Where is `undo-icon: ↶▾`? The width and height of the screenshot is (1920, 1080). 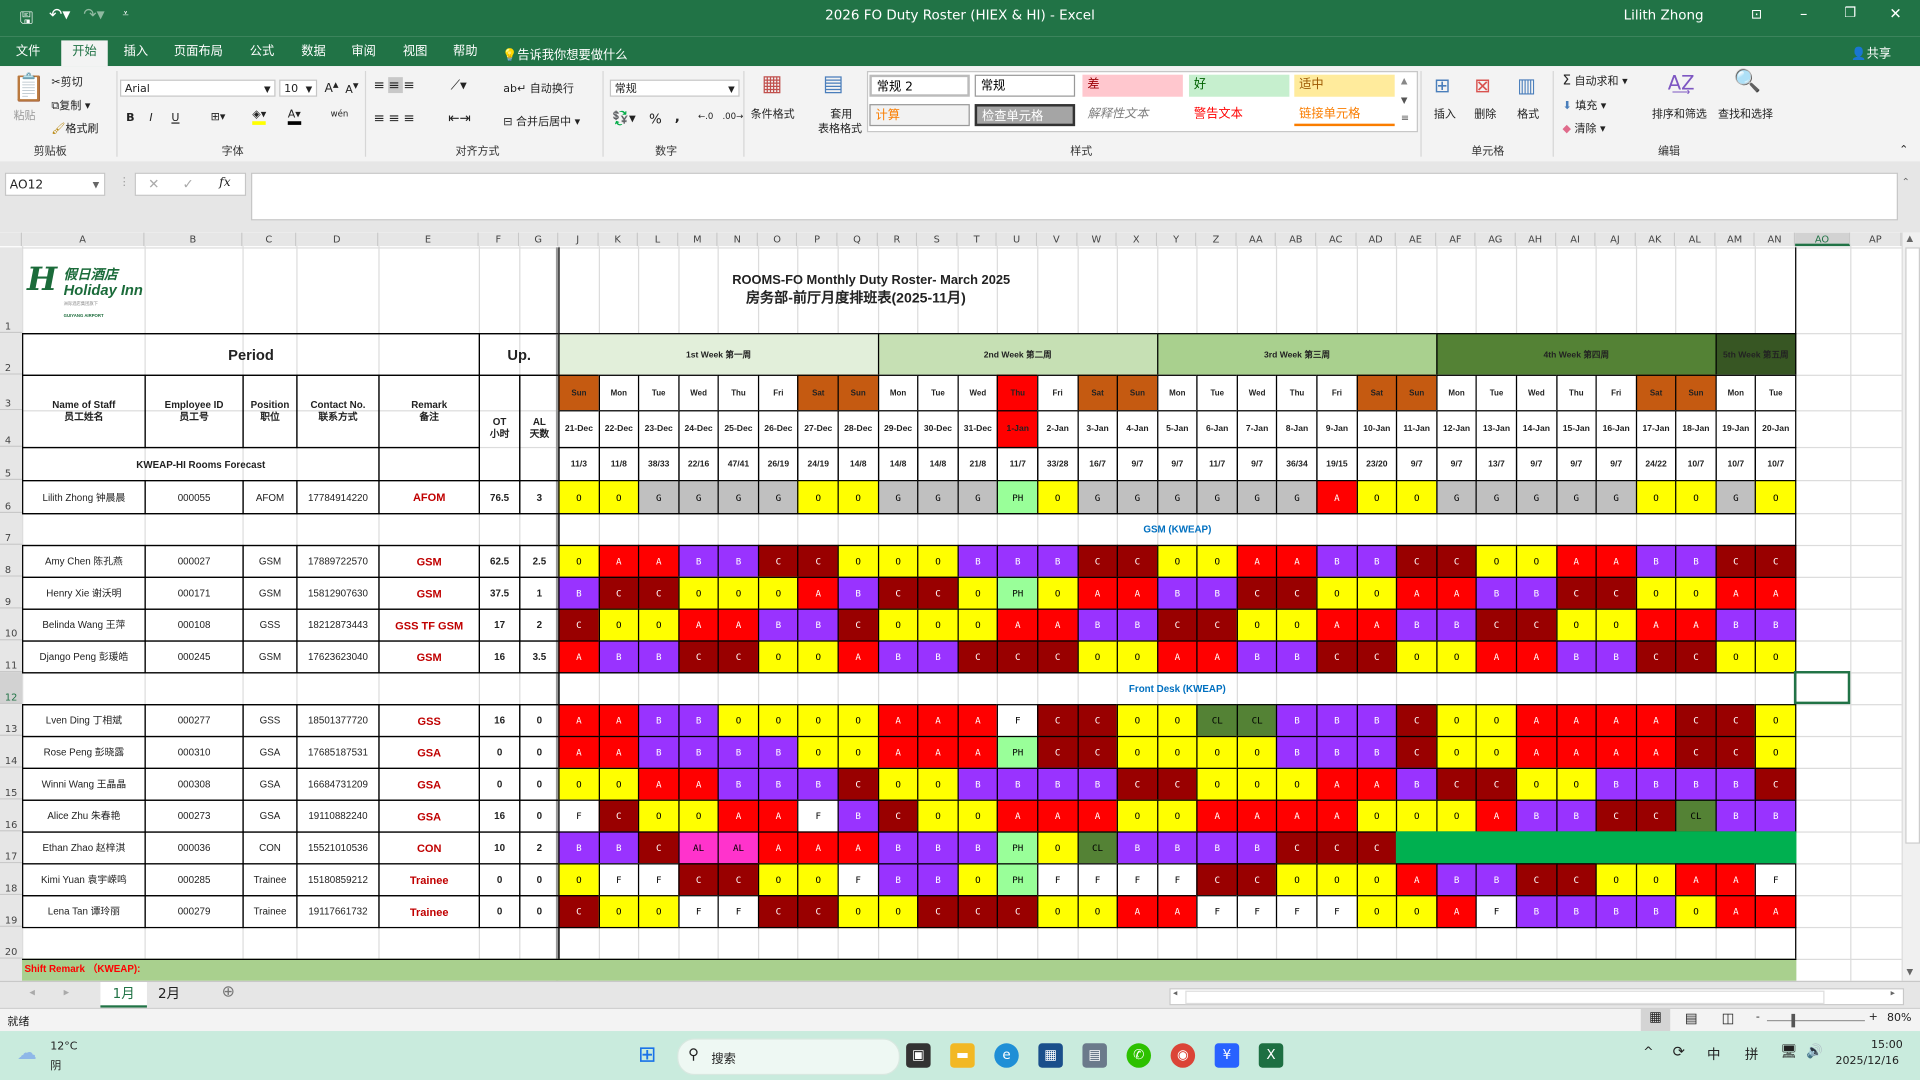
undo-icon: ↶▾ is located at coordinates (59, 15).